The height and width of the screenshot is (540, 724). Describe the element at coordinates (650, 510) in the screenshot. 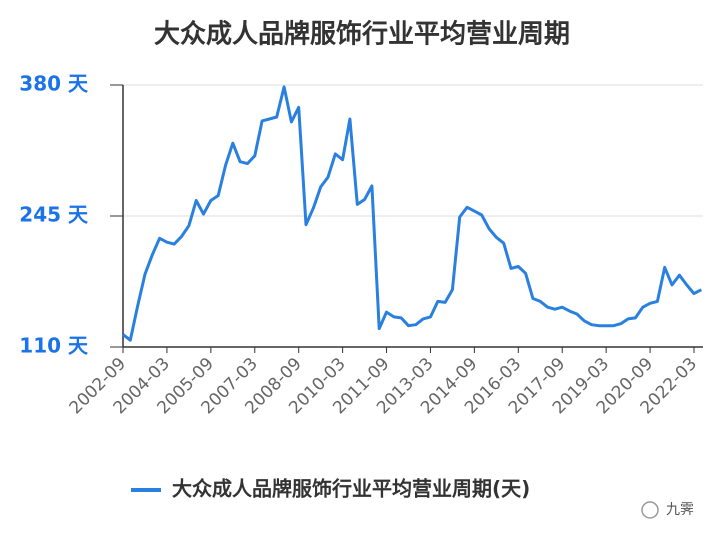

I see `watermark-icon` at that location.